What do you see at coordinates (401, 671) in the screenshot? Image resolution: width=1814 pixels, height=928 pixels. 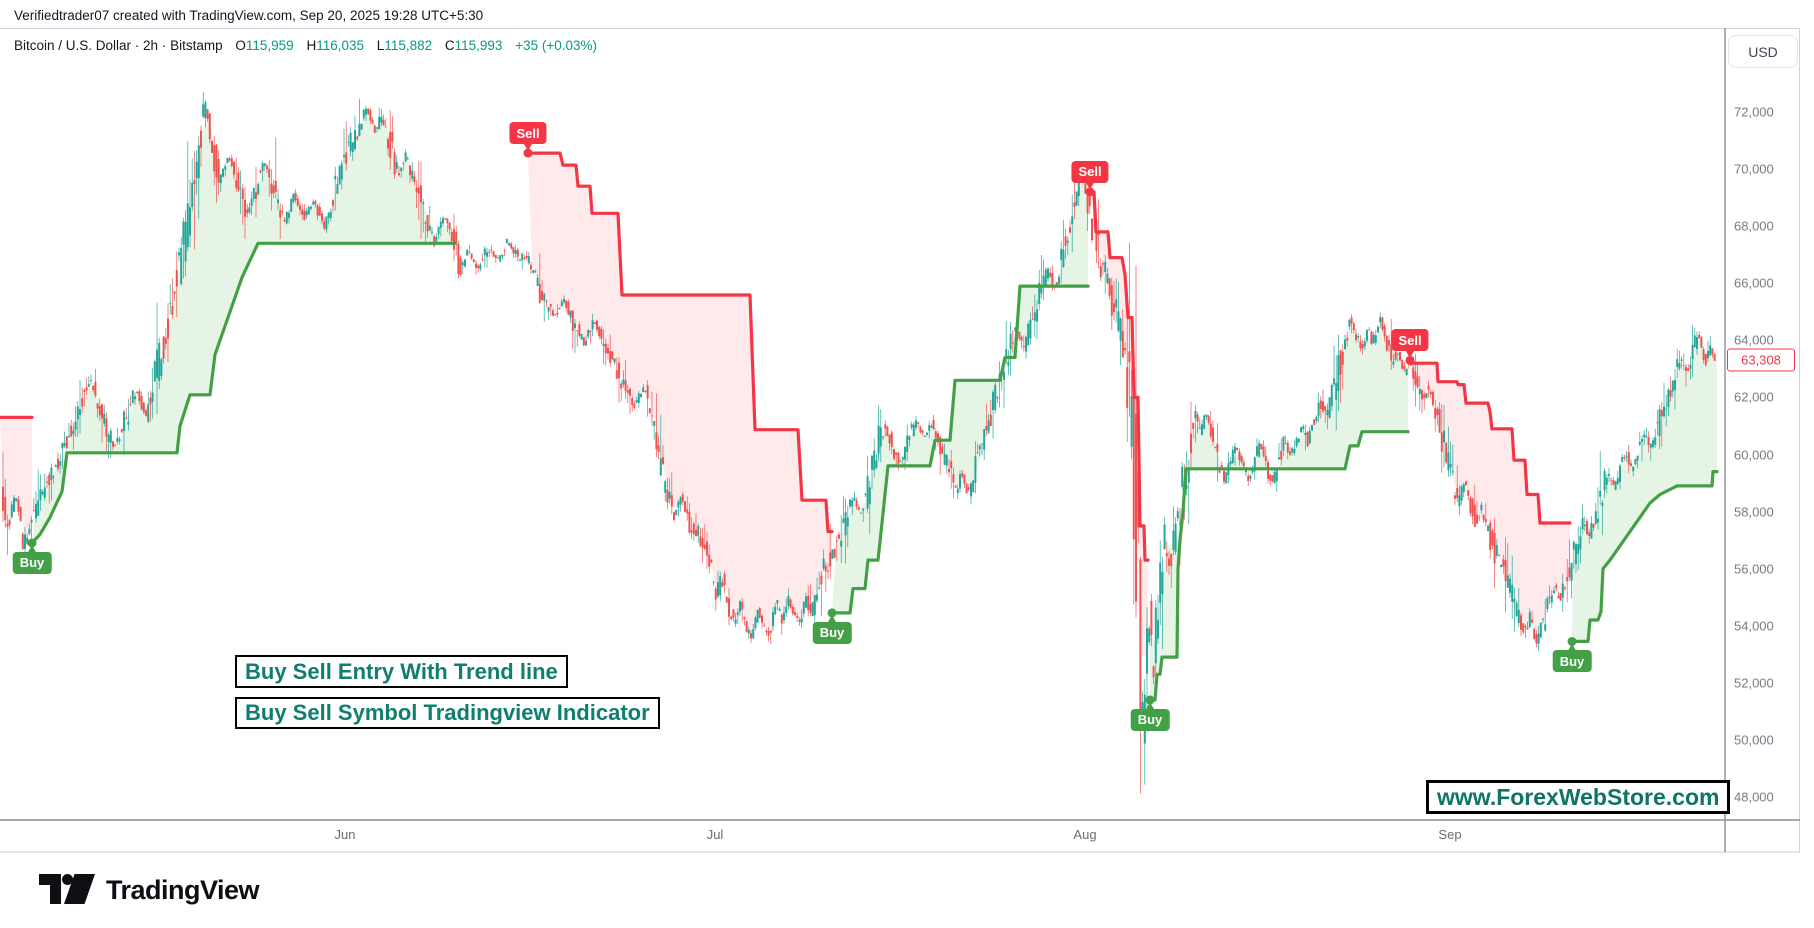 I see `annotation-box-trend-line: Buy Sell Entry With Trend line` at bounding box center [401, 671].